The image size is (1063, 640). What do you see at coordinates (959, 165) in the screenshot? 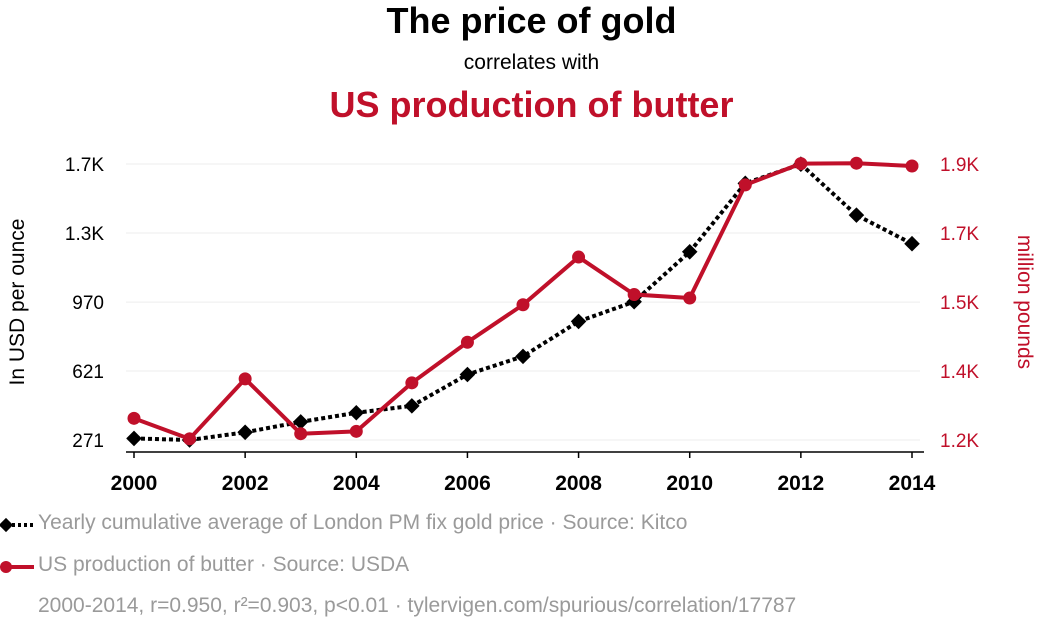
I see `y-tick-label-right: 1.9K` at bounding box center [959, 165].